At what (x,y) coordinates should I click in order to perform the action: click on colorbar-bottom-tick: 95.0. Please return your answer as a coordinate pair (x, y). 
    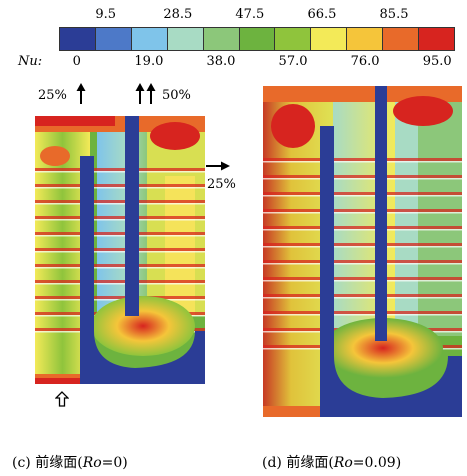
    Looking at the image, I should click on (437, 61).